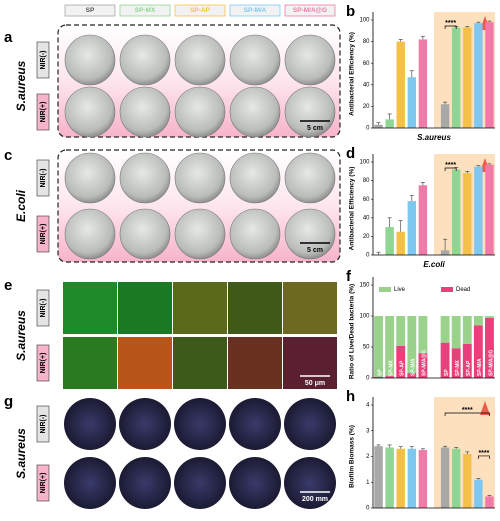 The height and width of the screenshot is (521, 500). What do you see at coordinates (349, 276) in the screenshot?
I see `panel-label: f` at bounding box center [349, 276].